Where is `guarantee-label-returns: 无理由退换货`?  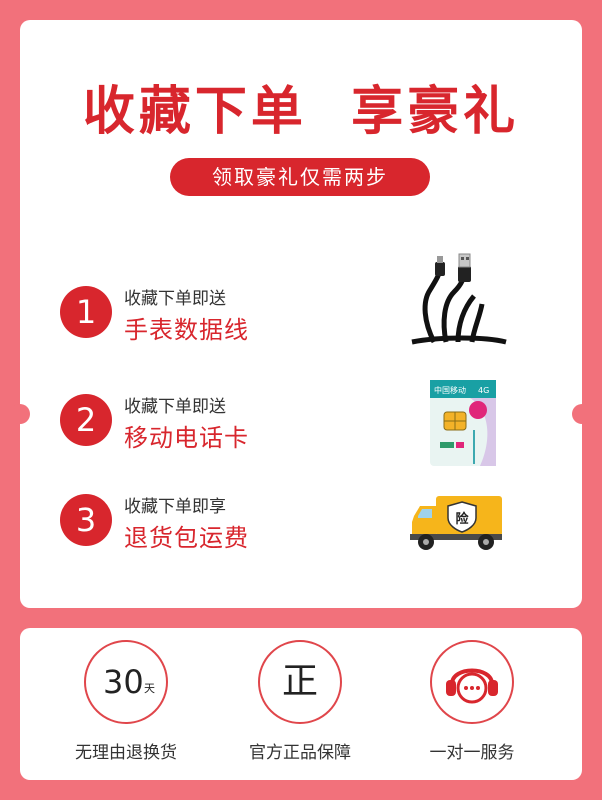 guarantee-label-returns: 无理由退换货 is located at coordinates (126, 753).